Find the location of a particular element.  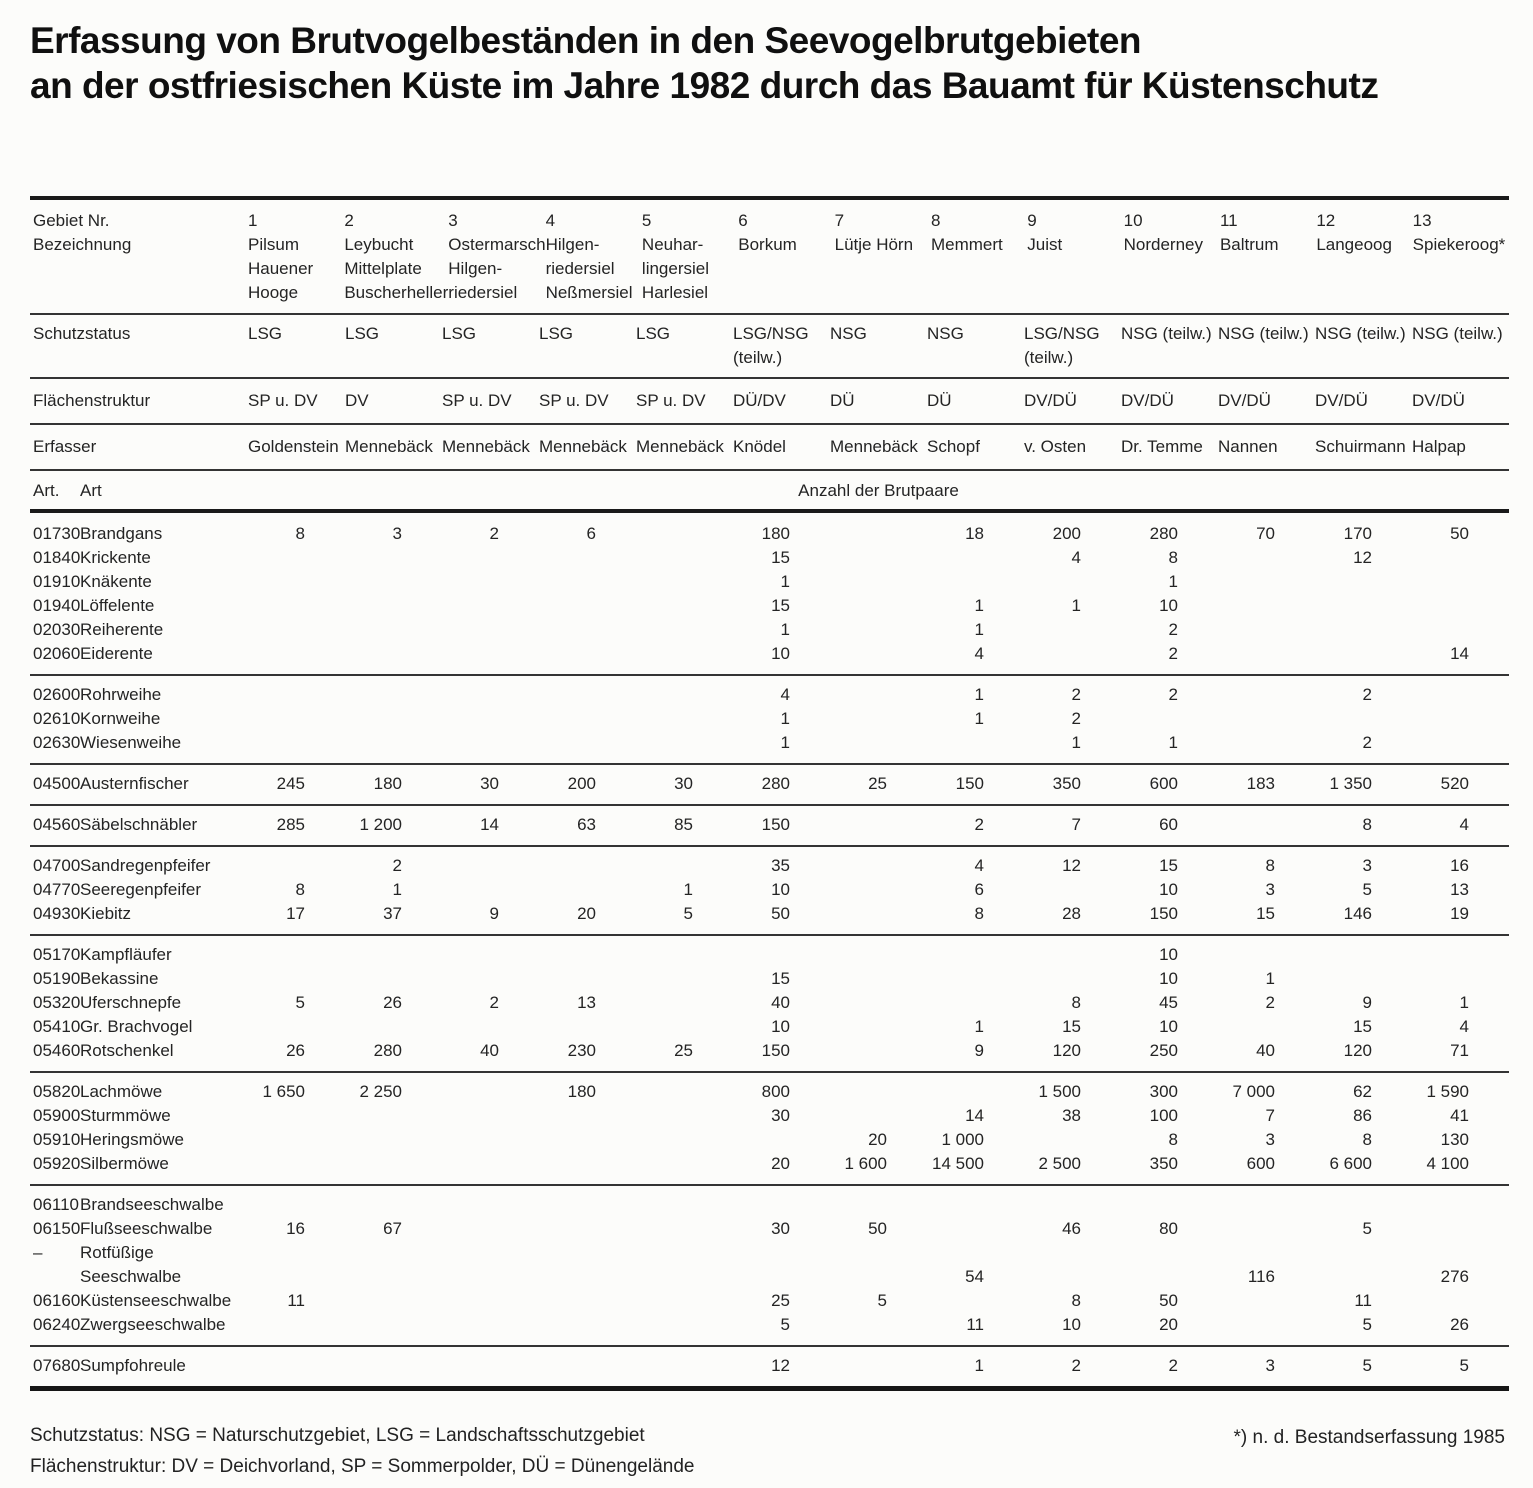

species-code: 05900 is located at coordinates (57, 1115).